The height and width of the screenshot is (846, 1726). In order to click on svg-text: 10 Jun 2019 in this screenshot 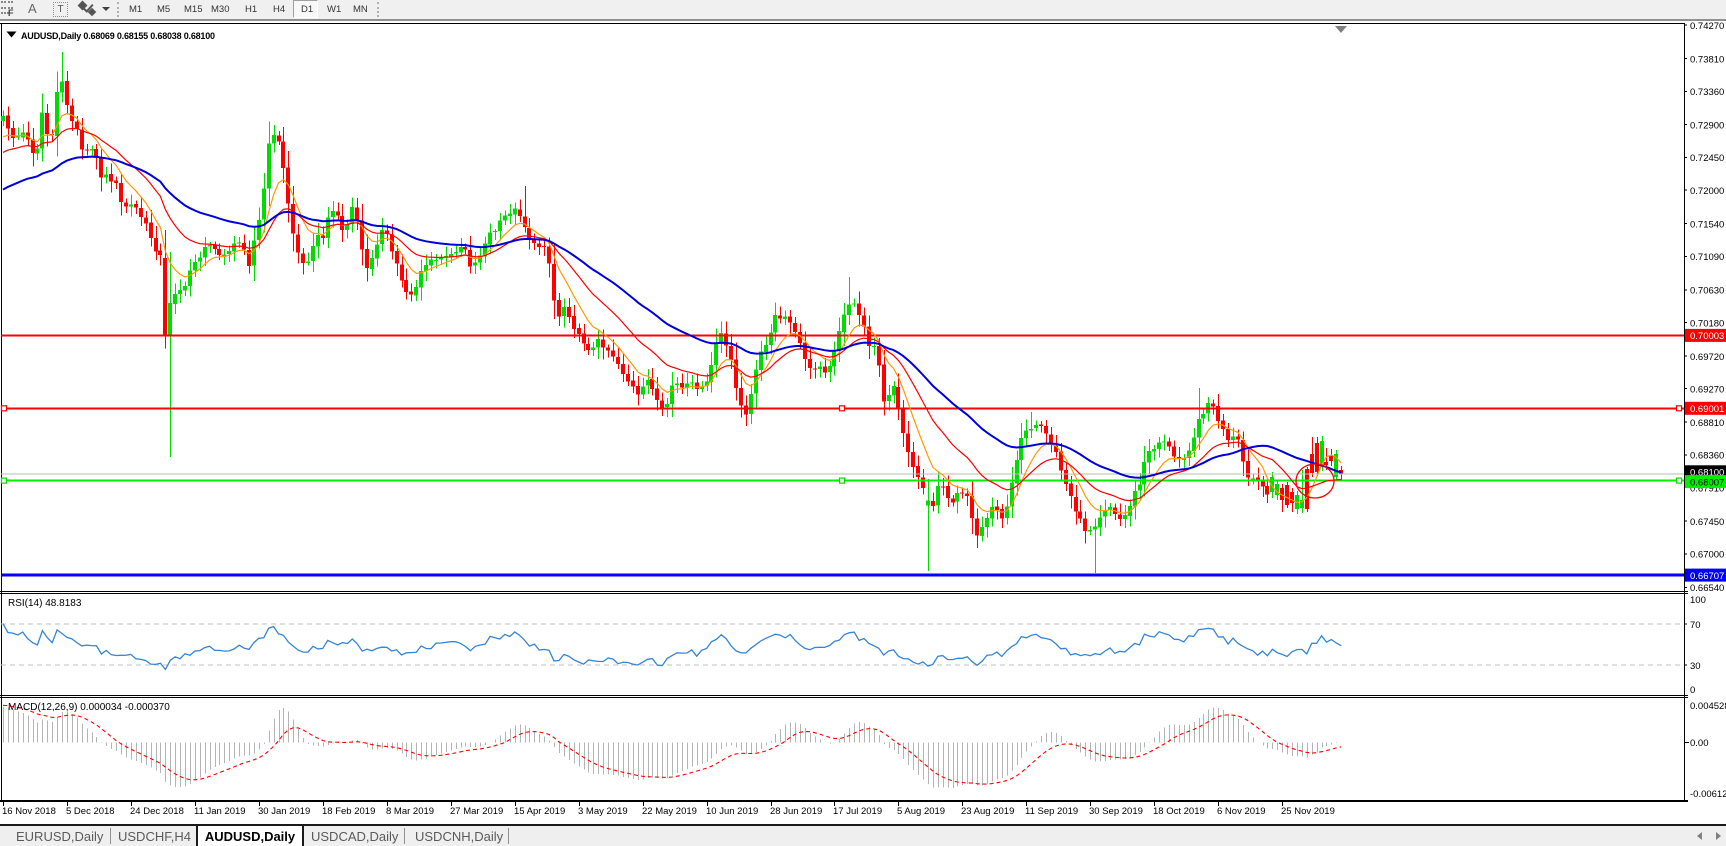, I will do `click(732, 811)`.